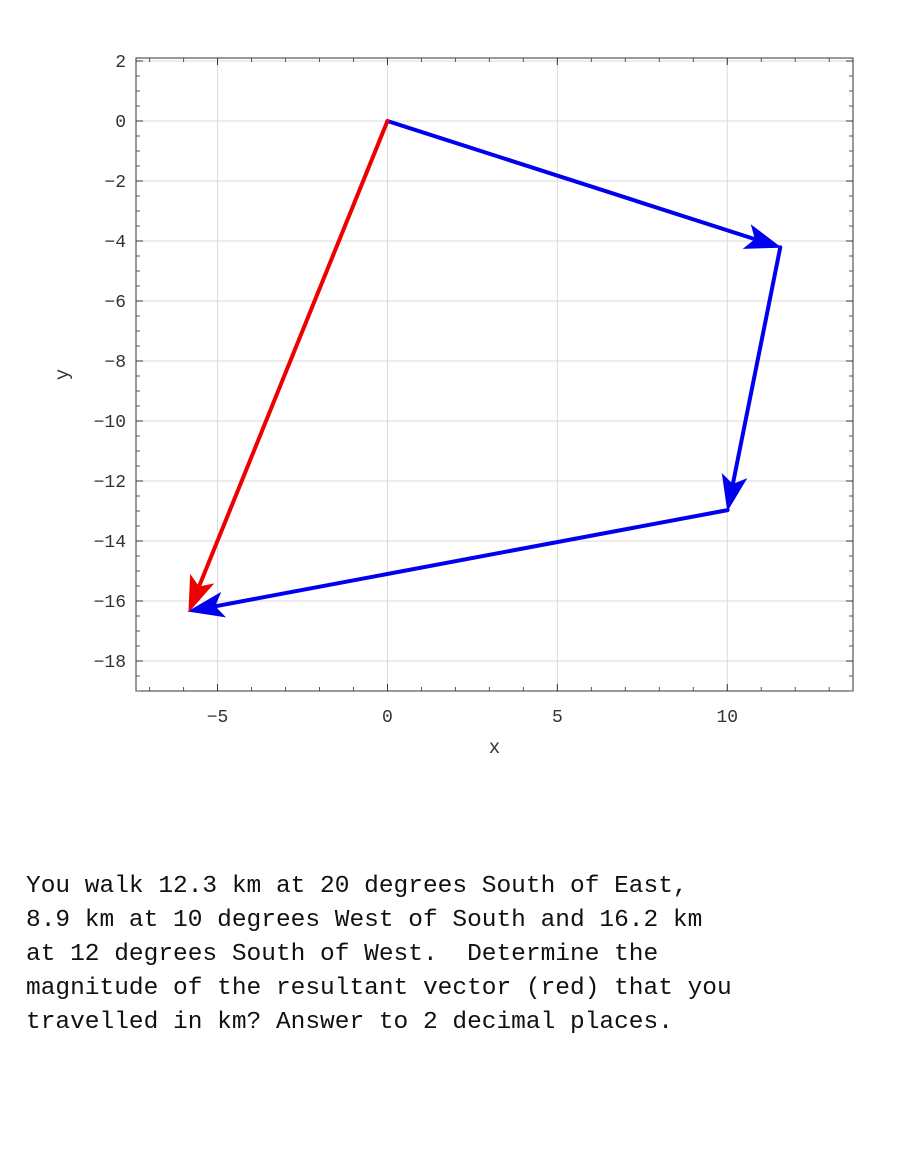 Image resolution: width=900 pixels, height=1149 pixels. What do you see at coordinates (115, 183) in the screenshot?
I see `y-tick-label: −2` at bounding box center [115, 183].